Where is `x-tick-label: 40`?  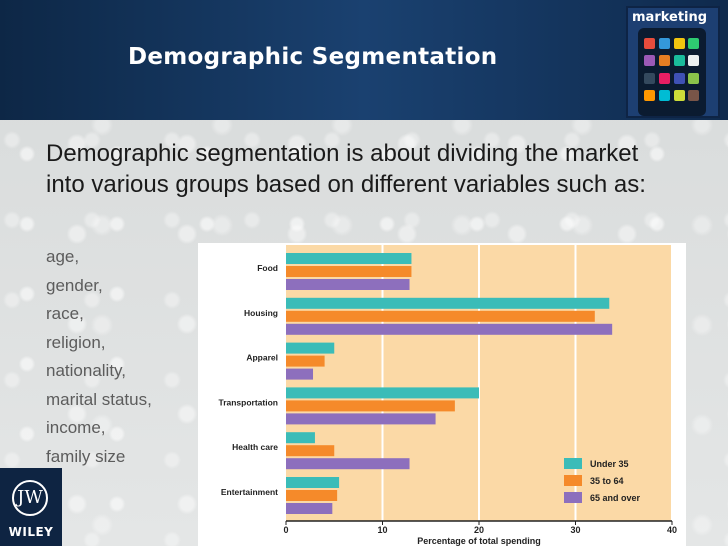 x-tick-label: 40 is located at coordinates (672, 530).